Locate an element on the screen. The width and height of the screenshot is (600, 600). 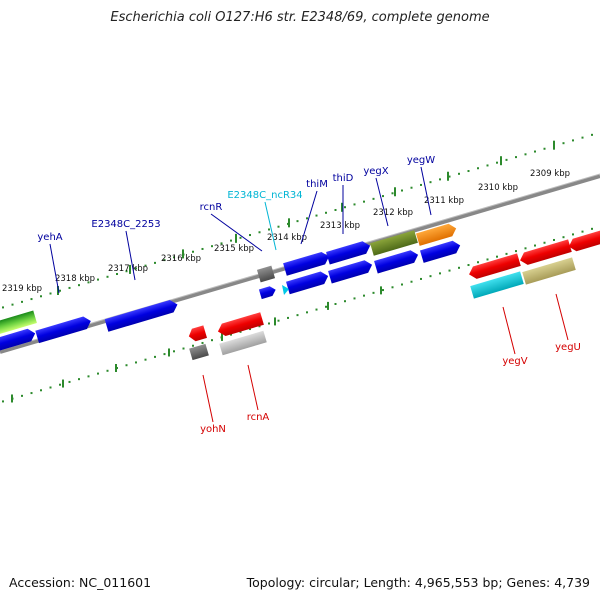
feature-gray-small is located at coordinates (199, 352).